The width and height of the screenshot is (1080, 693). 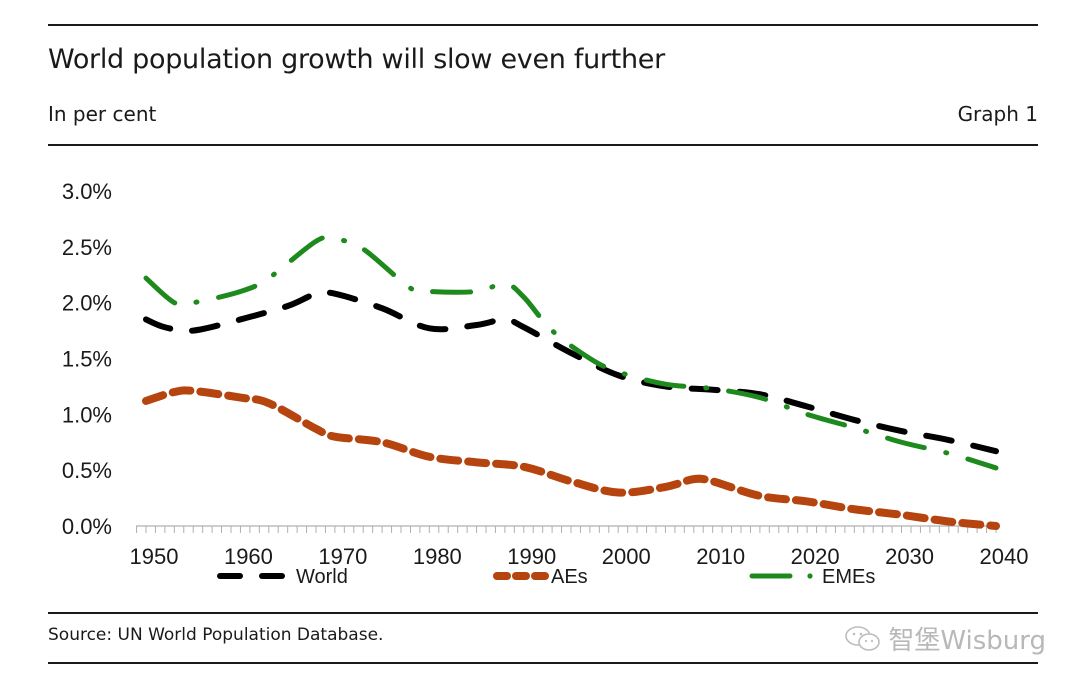 What do you see at coordinates (322, 577) in the screenshot?
I see `legend-label: World` at bounding box center [322, 577].